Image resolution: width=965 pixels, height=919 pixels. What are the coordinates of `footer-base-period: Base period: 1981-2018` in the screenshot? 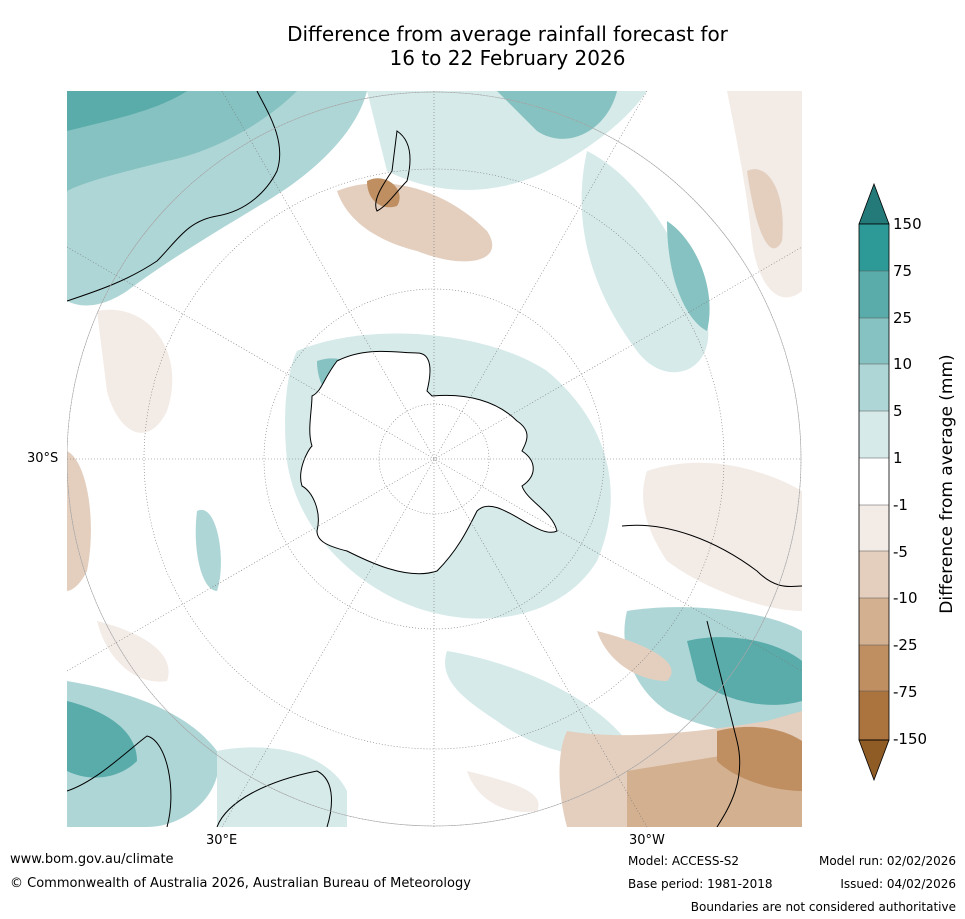 It's located at (700, 884).